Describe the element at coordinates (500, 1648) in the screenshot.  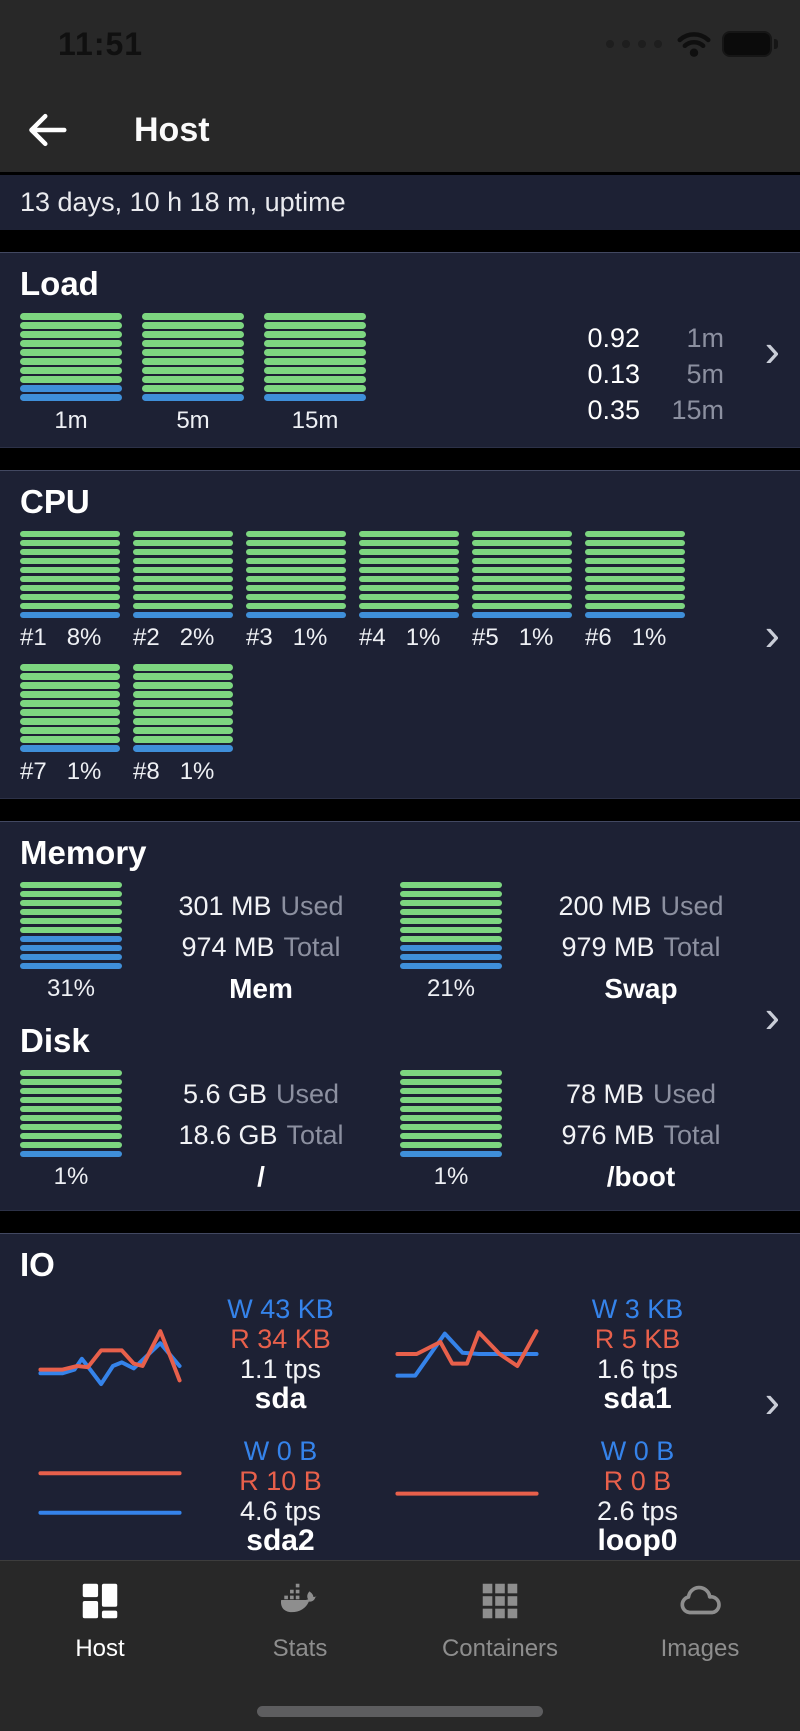
I see `tab-label: Containers` at that location.